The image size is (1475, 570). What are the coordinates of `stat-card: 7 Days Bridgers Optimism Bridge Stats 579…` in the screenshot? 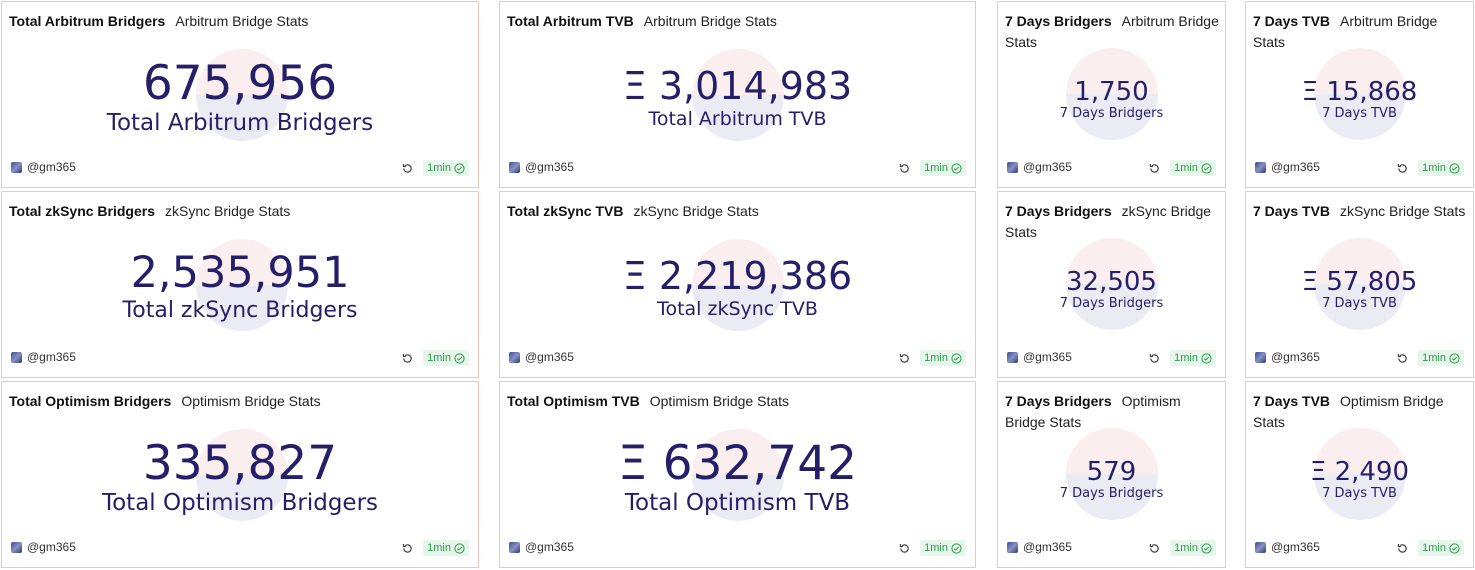 It's located at (1111, 474).